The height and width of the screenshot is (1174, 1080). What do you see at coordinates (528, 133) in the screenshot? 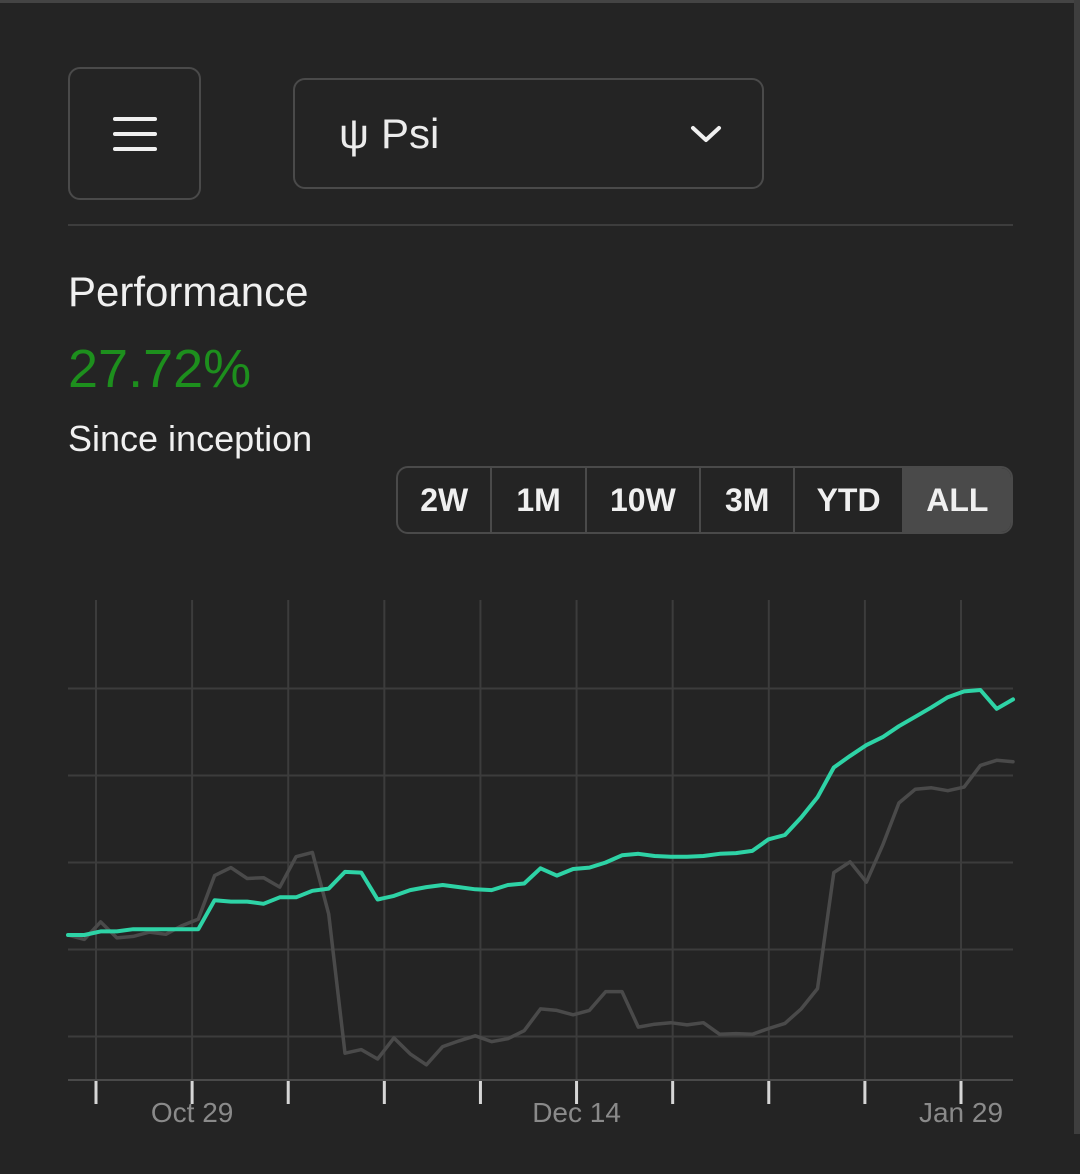
I see `strategy-selector: ψ Psi` at bounding box center [528, 133].